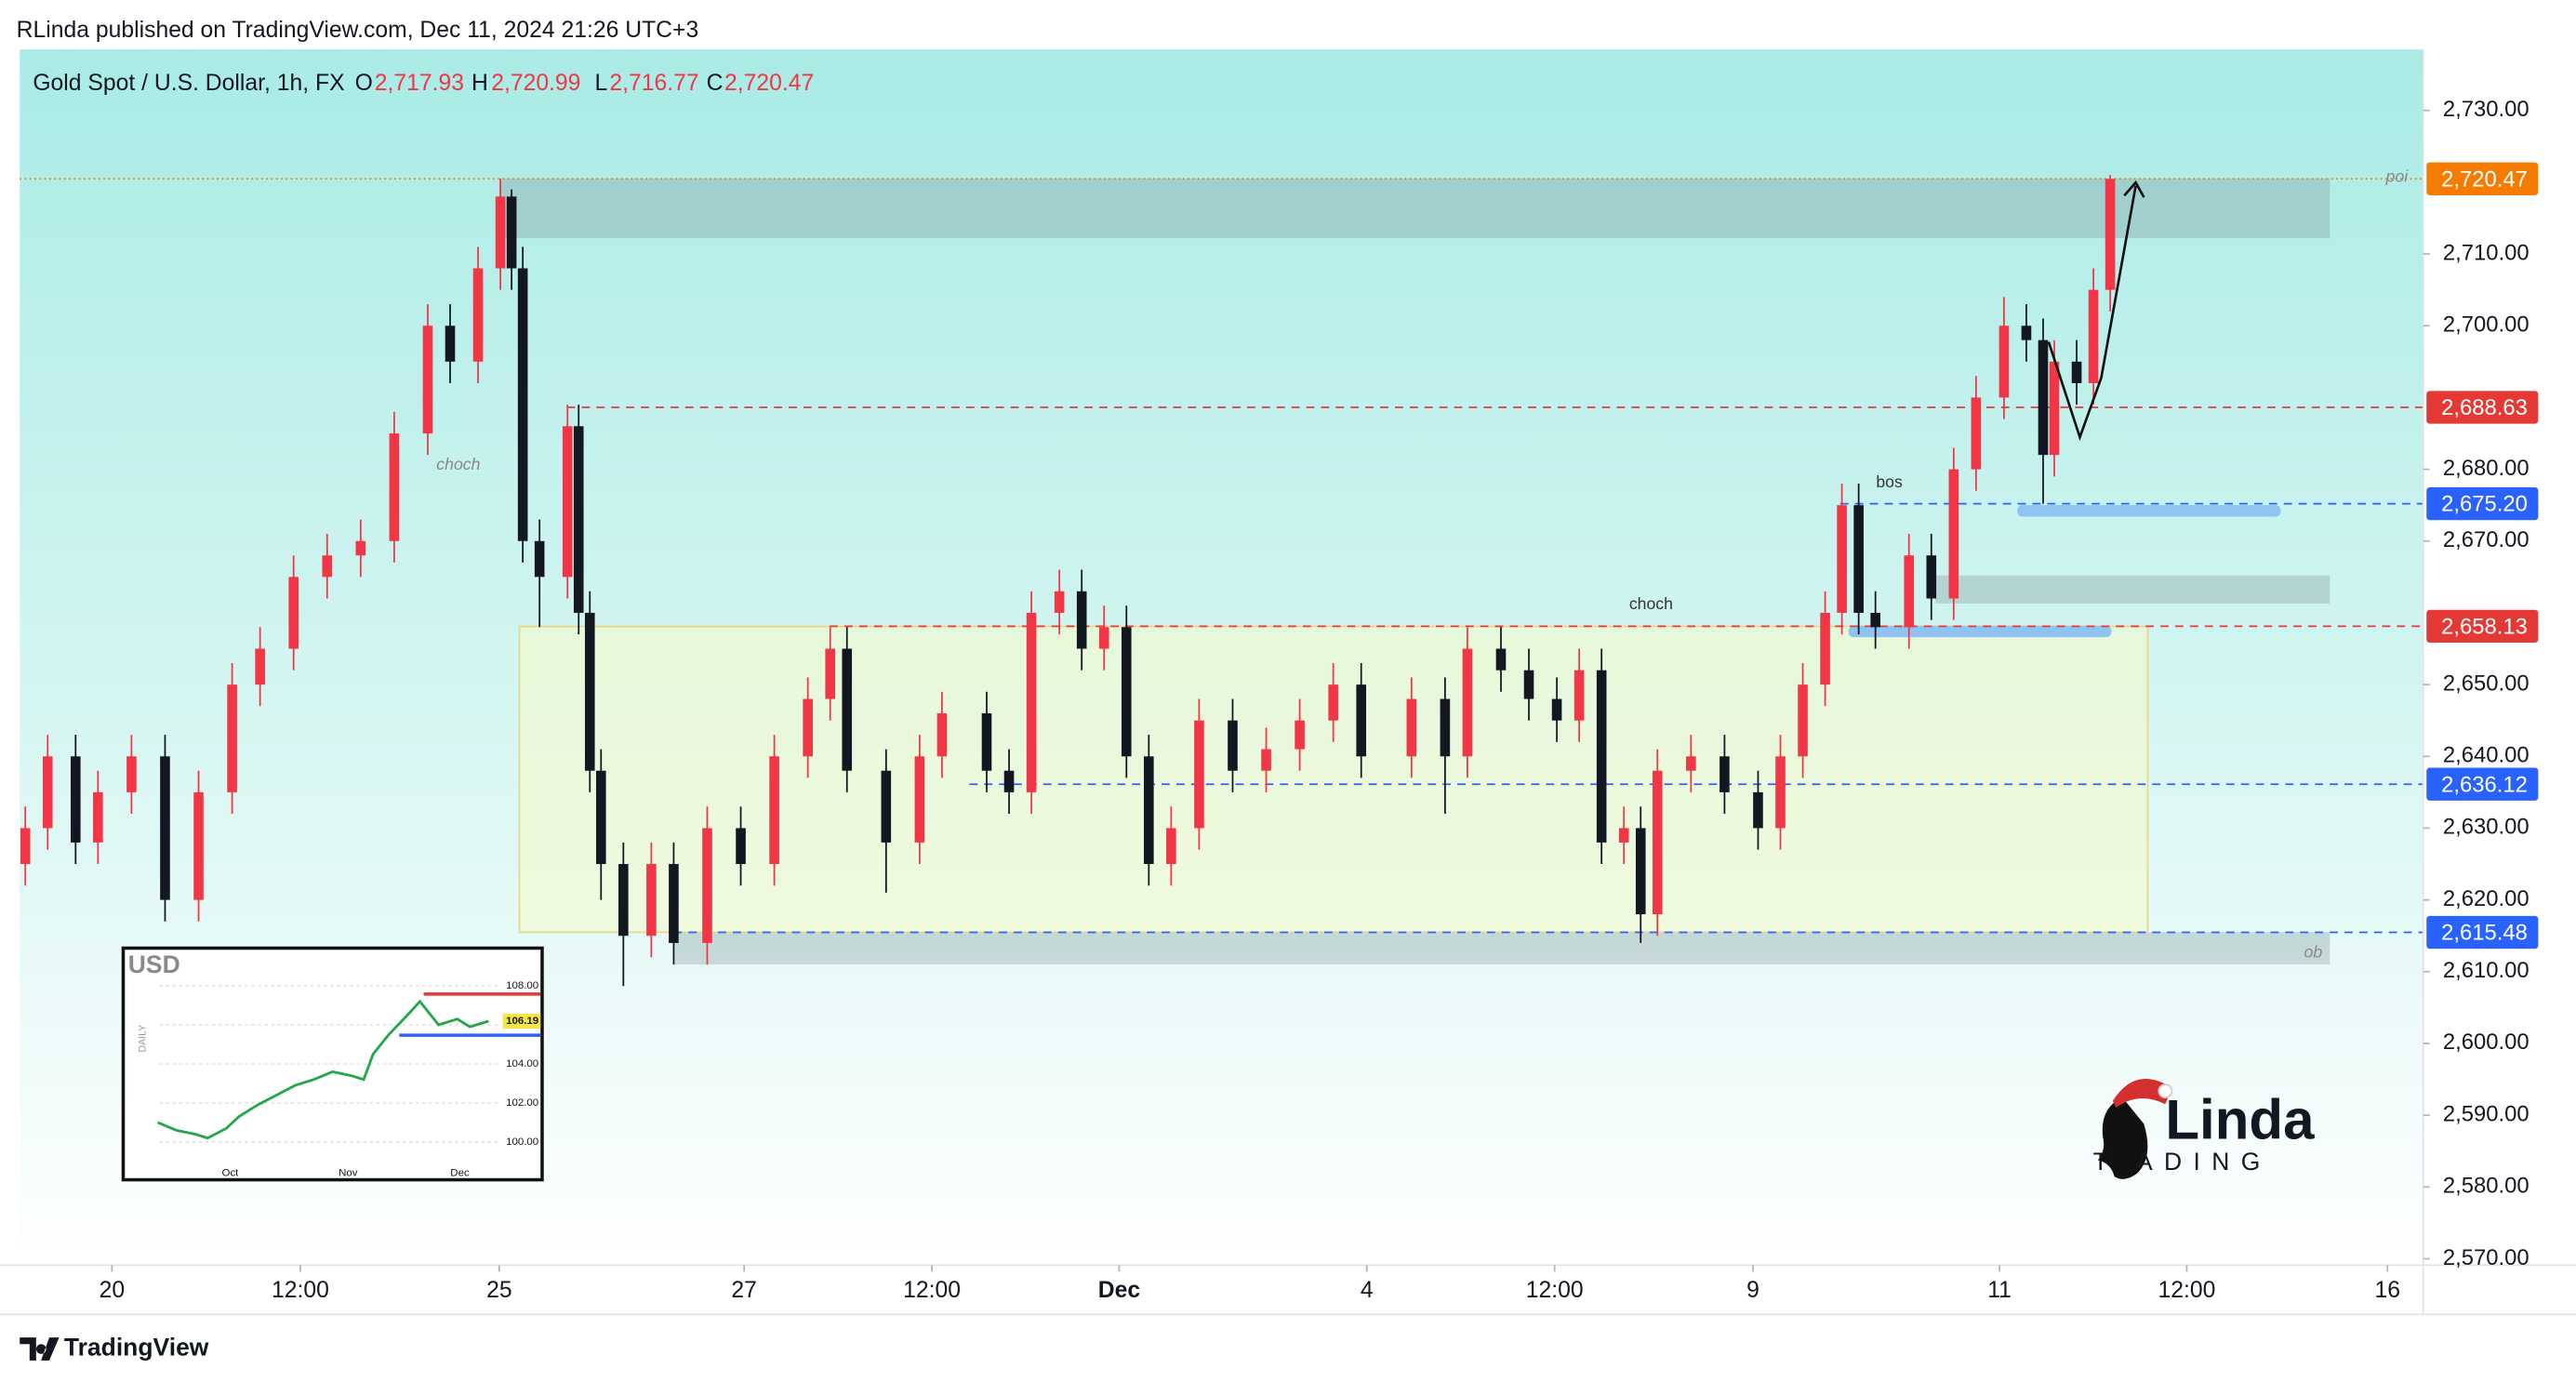 The image size is (2576, 1382). What do you see at coordinates (40, 1349) in the screenshot?
I see `tradingview-icon` at bounding box center [40, 1349].